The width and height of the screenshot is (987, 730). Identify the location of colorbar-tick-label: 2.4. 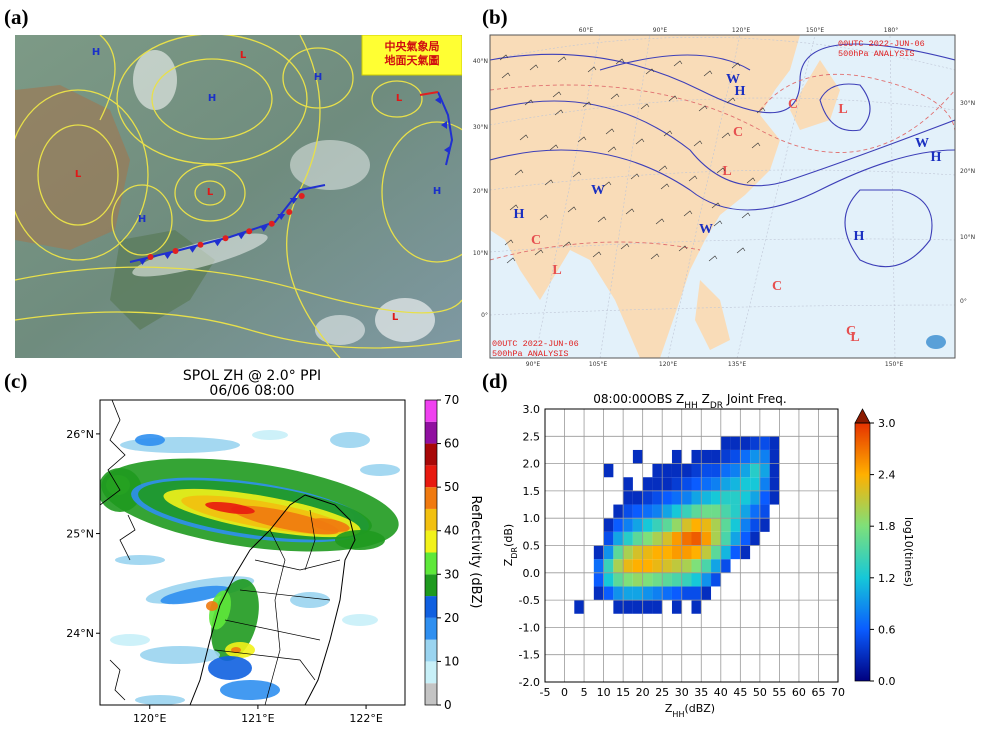
(887, 475).